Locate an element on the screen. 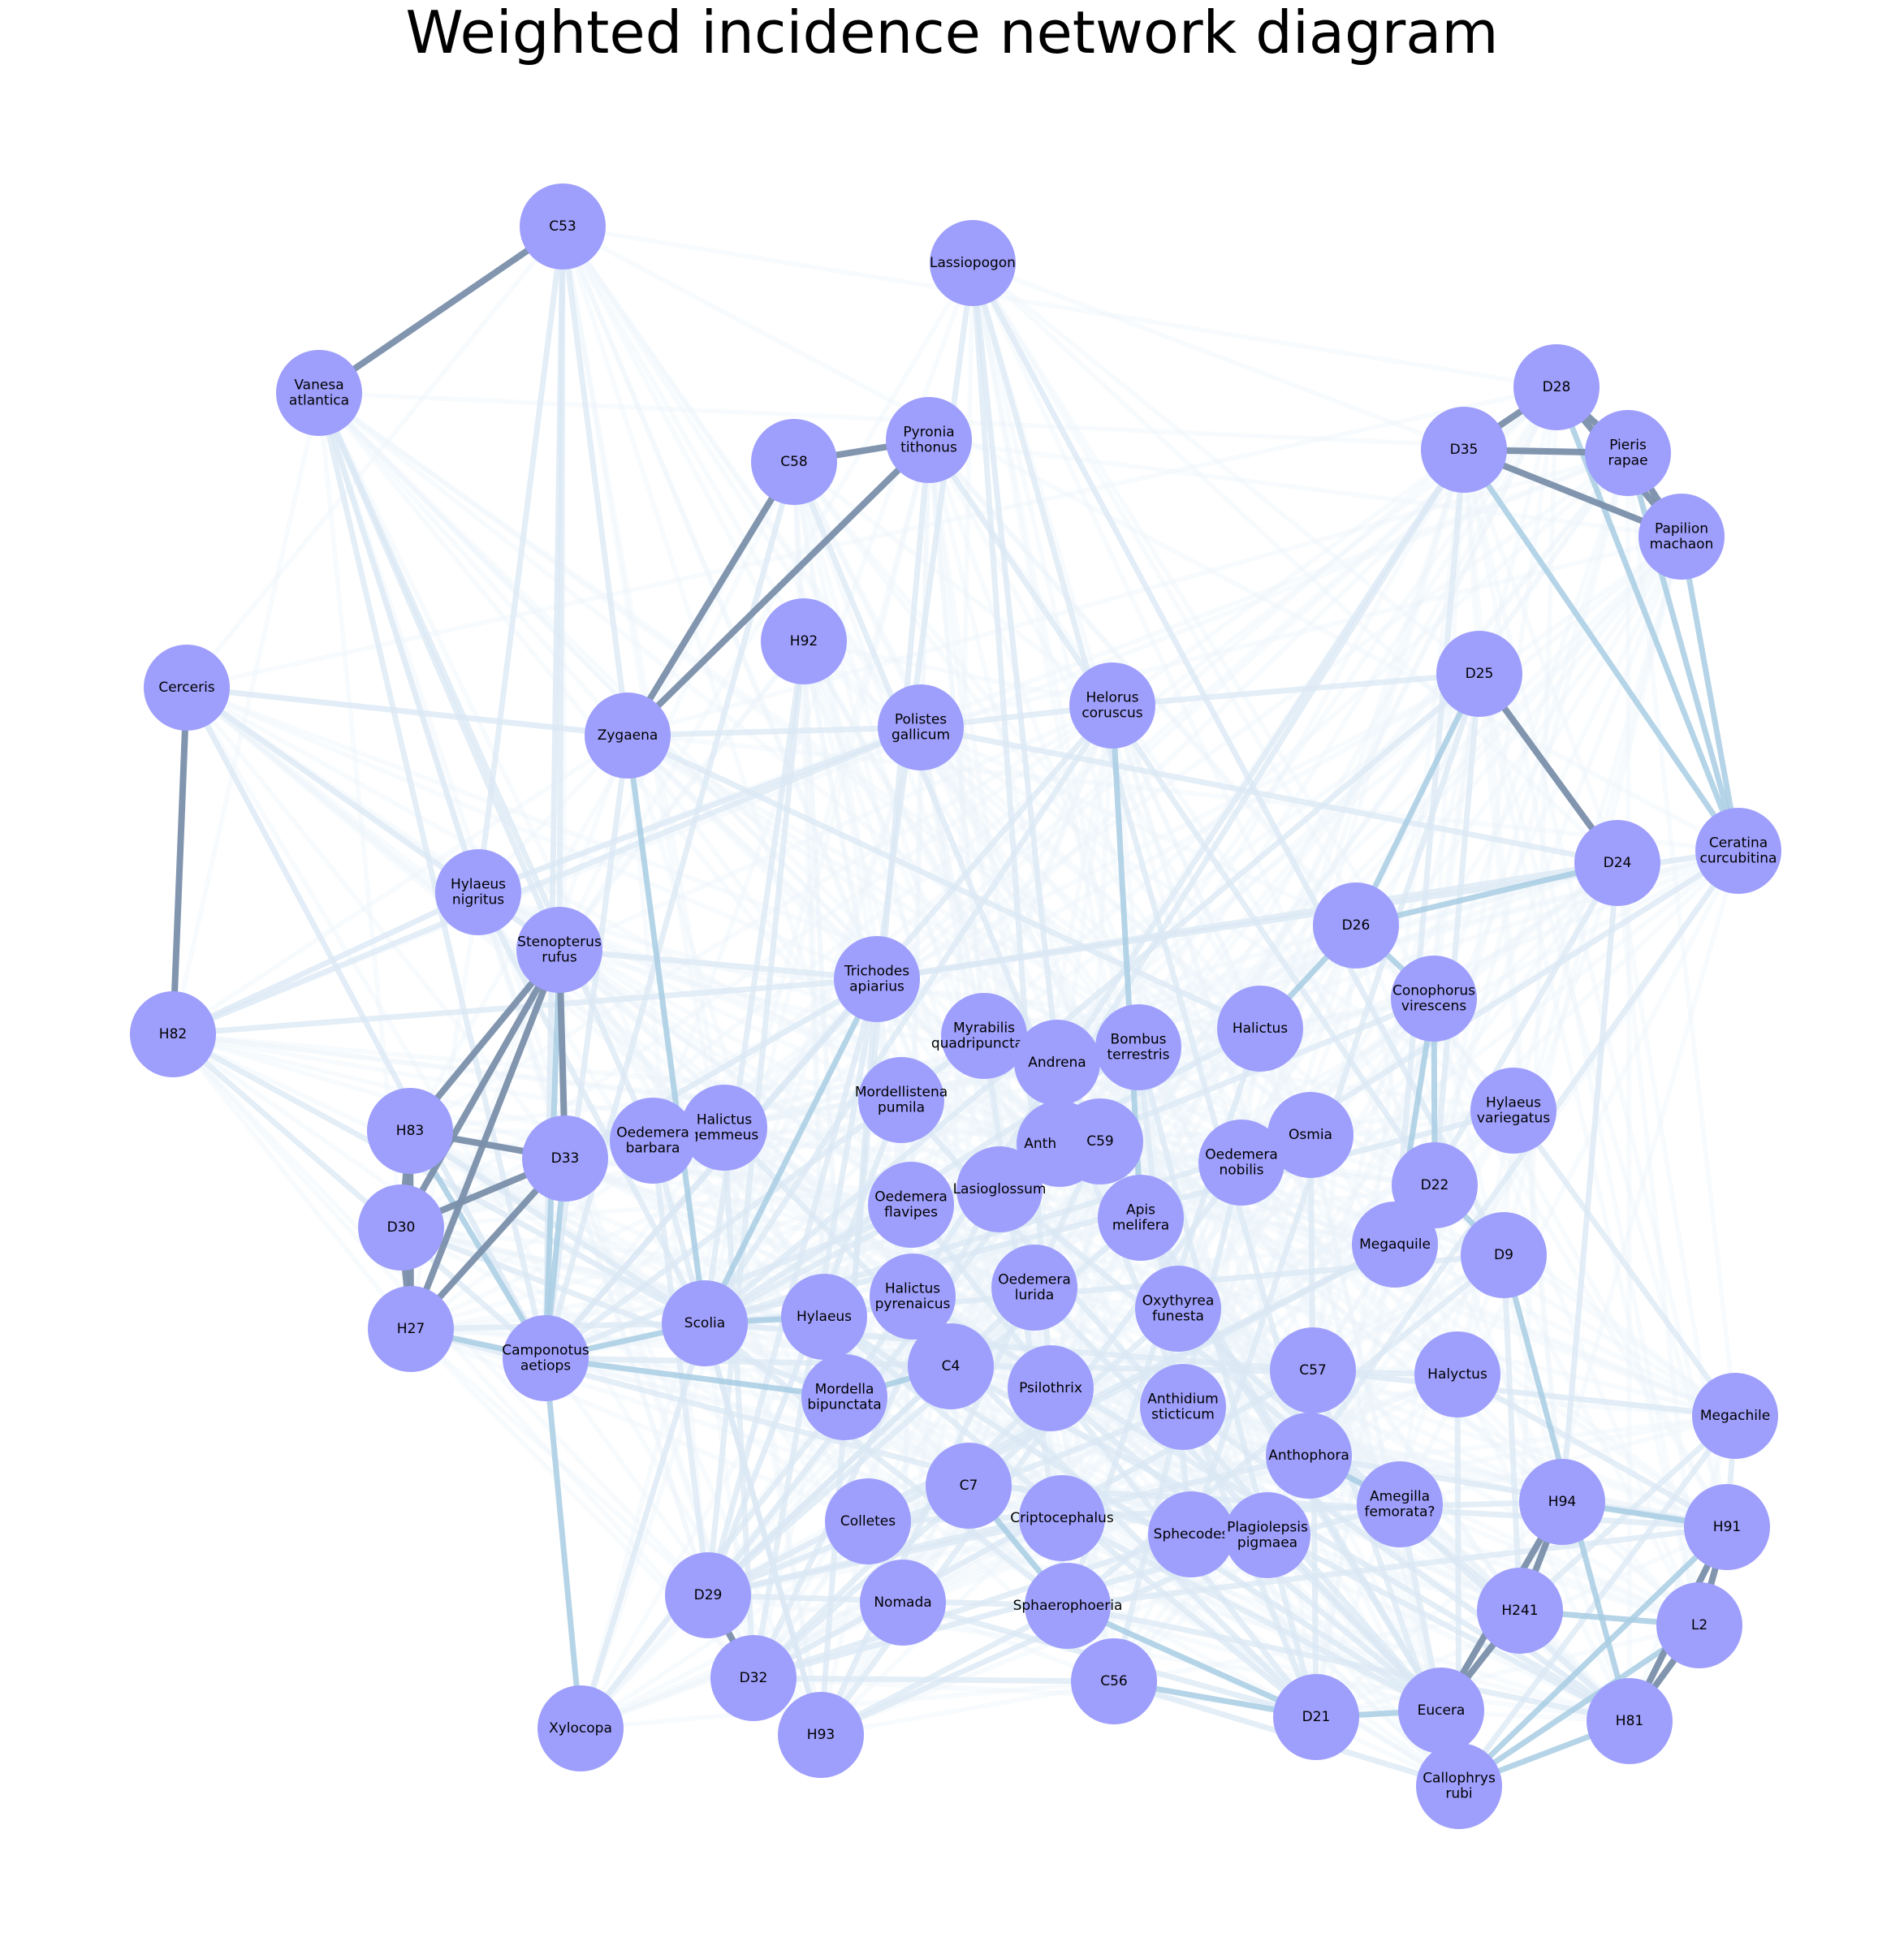  node-osmia: Osmia is located at coordinates (1310, 1135).